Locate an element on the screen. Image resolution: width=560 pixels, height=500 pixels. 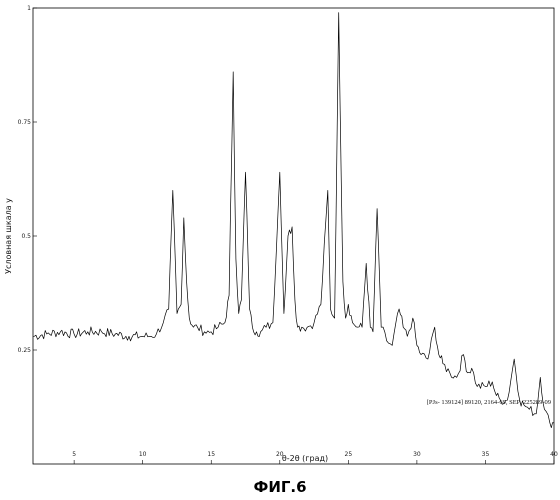
figure-caption: ФИГ.6 is located at coordinates (279, 487).